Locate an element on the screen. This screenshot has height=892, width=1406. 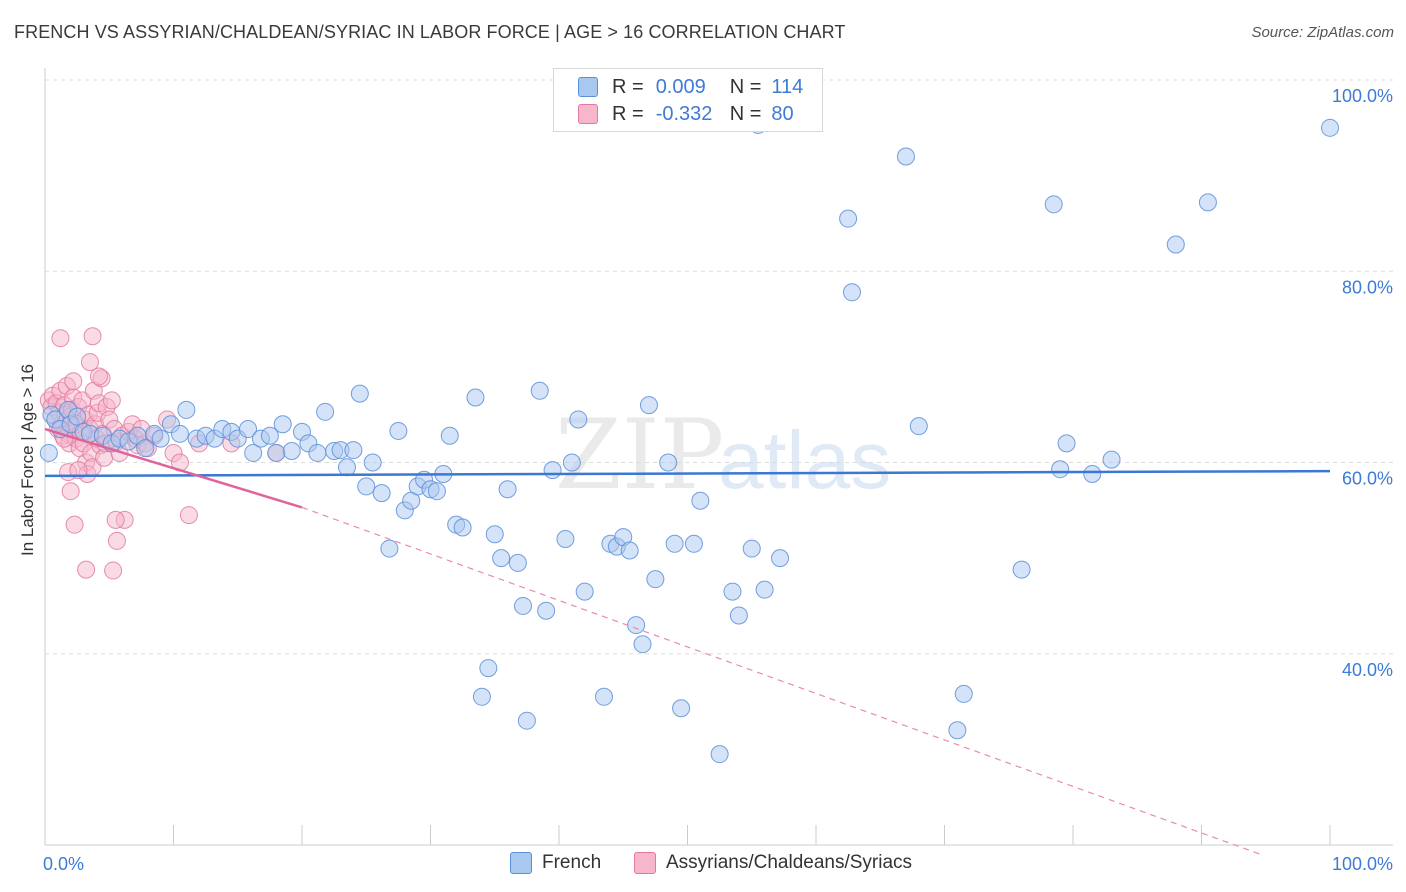
legend-row-french: R = 0.009 N = 114 is located at coordinates (690, 87).